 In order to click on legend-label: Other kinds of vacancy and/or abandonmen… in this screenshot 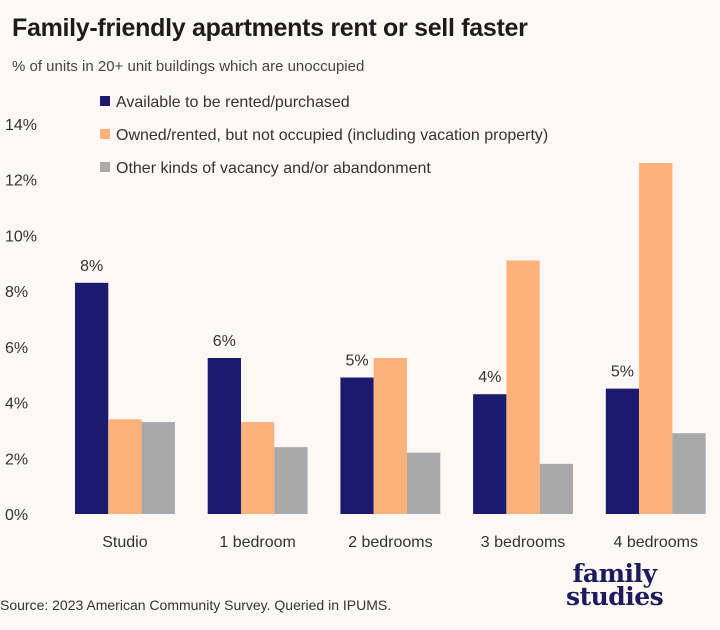, I will do `click(273, 168)`.